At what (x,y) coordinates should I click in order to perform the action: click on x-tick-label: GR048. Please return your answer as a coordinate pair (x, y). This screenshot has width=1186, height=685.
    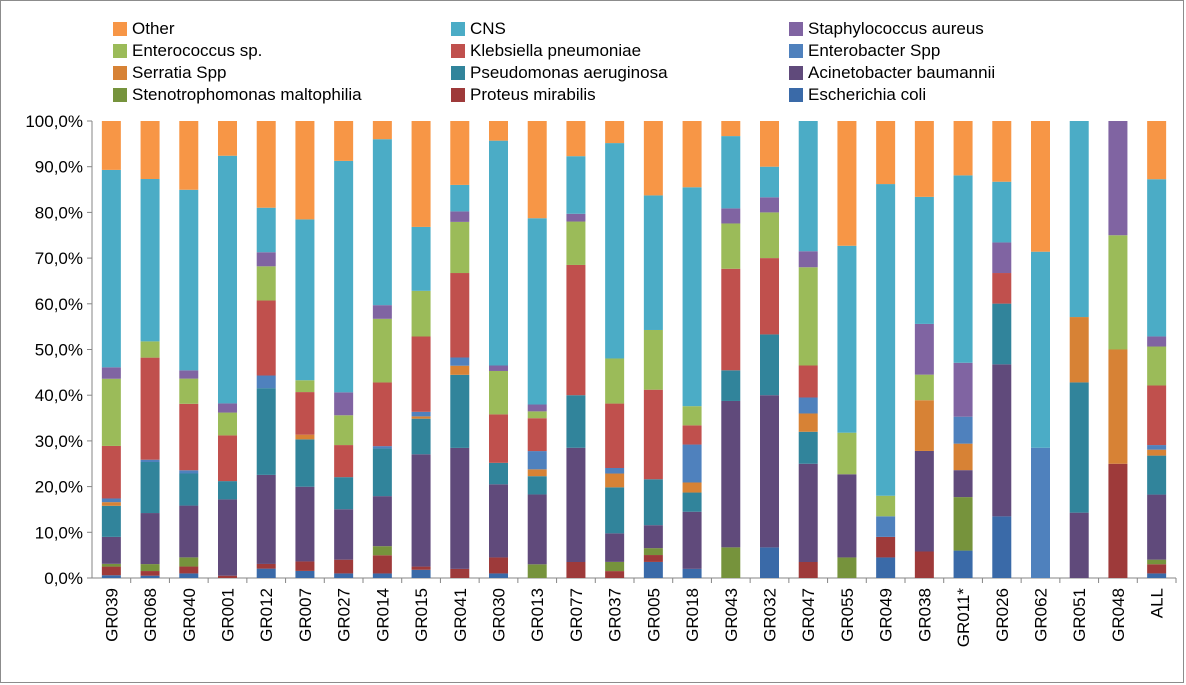
    Looking at the image, I should click on (1118, 615).